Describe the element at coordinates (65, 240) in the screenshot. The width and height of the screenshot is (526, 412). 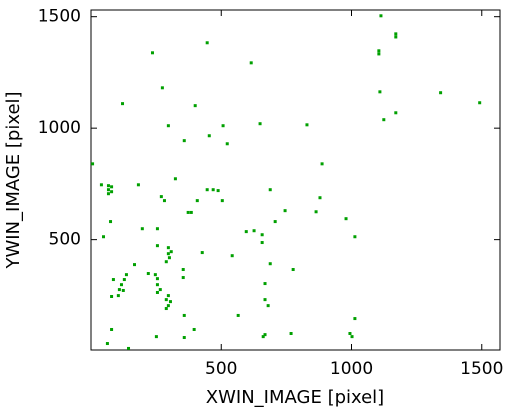
I see `y-tick-label: 500` at that location.